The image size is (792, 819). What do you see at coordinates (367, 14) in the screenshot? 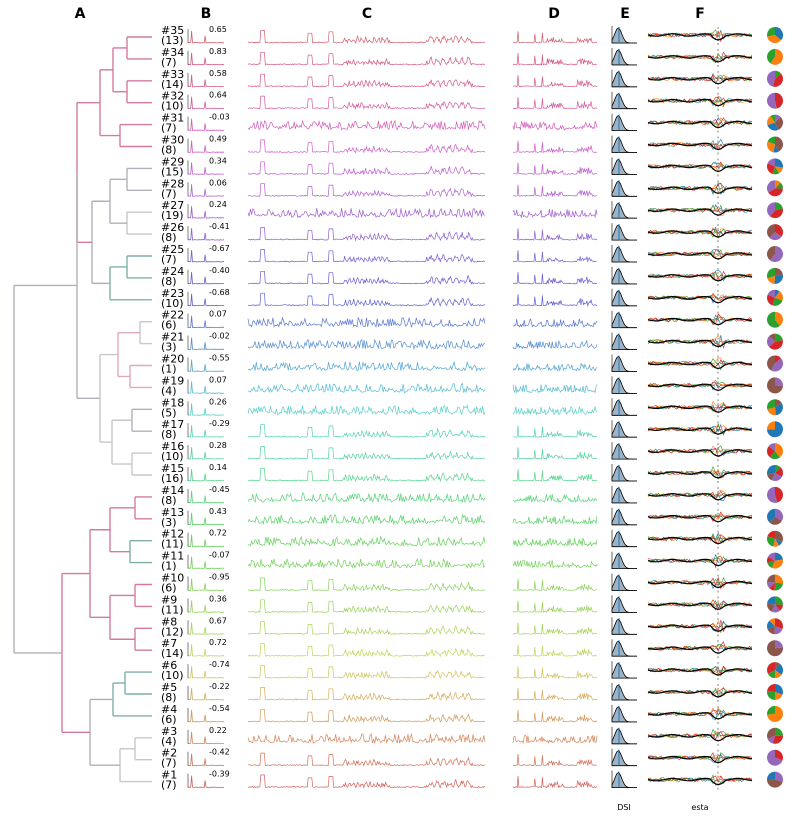
I see `panel-c-title: C` at bounding box center [367, 14].